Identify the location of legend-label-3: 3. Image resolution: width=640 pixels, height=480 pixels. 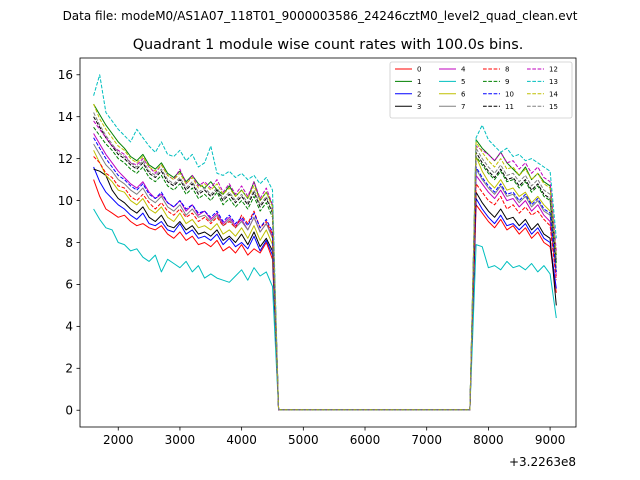
(419, 107).